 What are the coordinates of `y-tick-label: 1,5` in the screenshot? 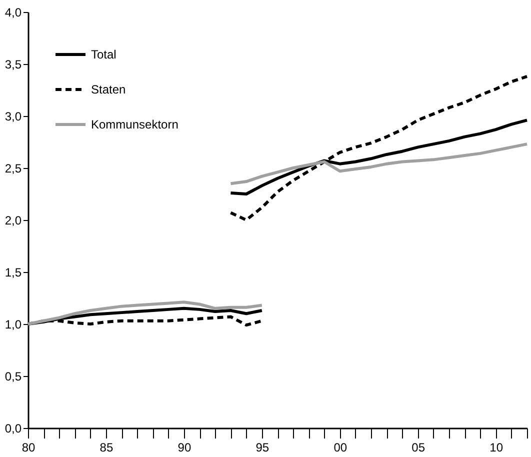 It's located at (13, 273).